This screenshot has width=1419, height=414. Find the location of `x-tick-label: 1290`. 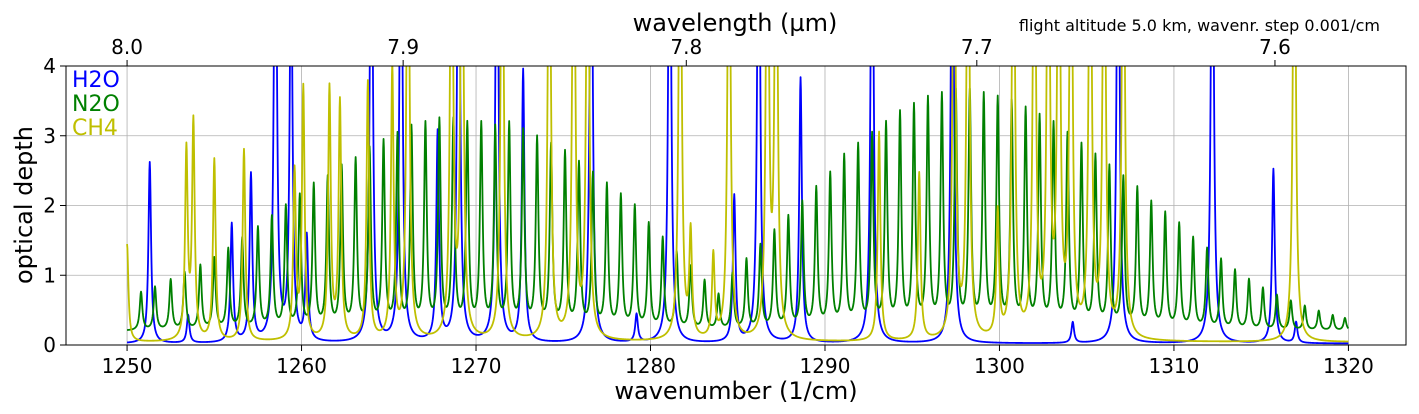

x-tick-label: 1290 is located at coordinates (825, 366).